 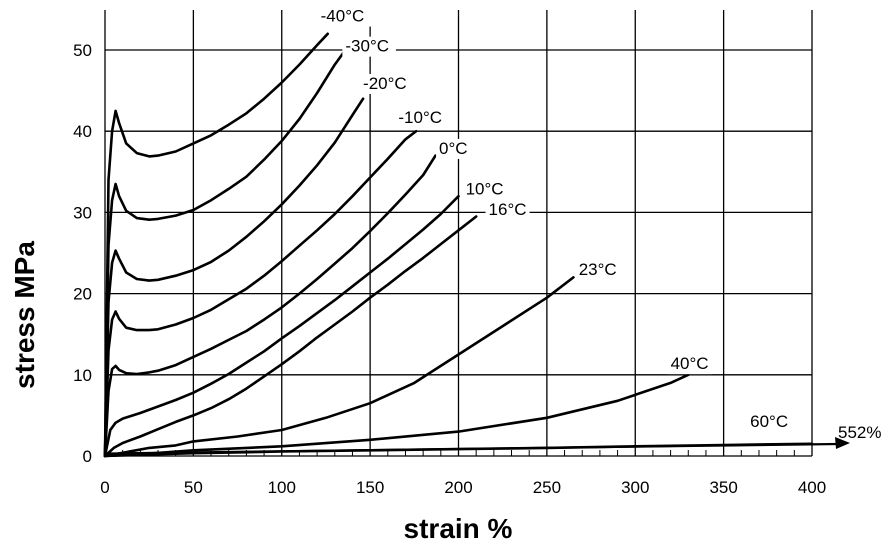 I want to click on 552-percent-label: 552%, so click(x=859, y=432).